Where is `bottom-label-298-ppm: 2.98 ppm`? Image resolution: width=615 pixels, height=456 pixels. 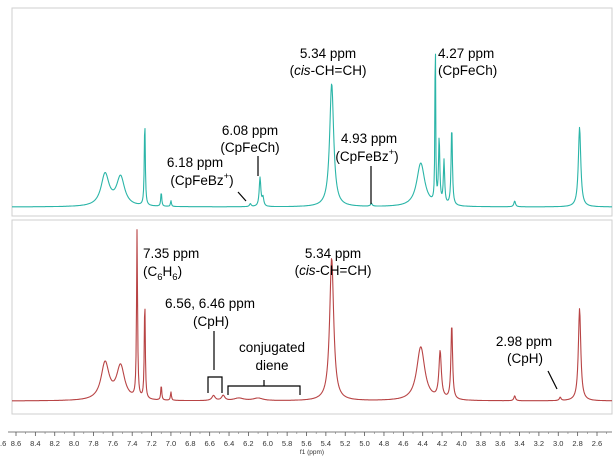
bottom-label-298-ppm: 2.98 ppm is located at coordinates (524, 341).